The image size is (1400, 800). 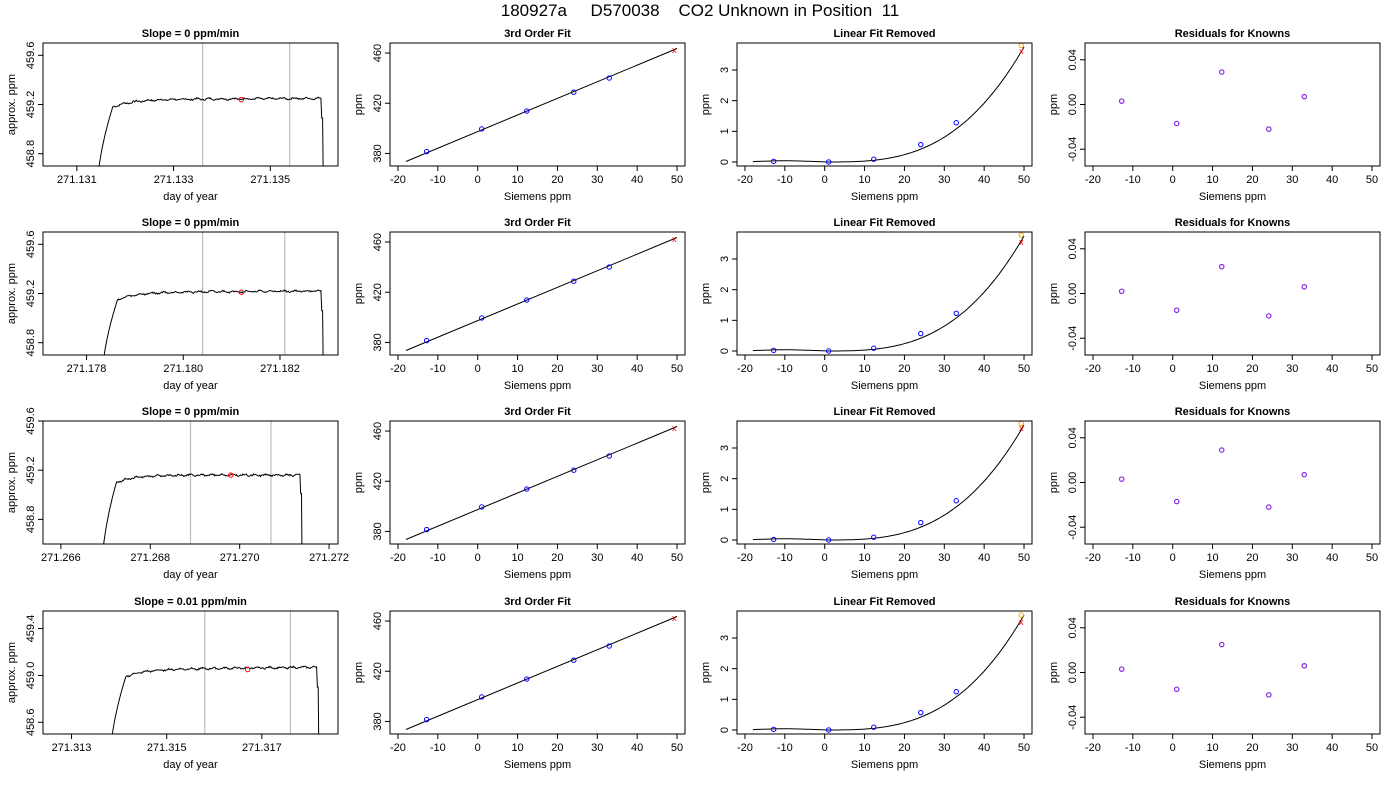 What do you see at coordinates (174, 180) in the screenshot?
I see `x-tick-label: 271.133` at bounding box center [174, 180].